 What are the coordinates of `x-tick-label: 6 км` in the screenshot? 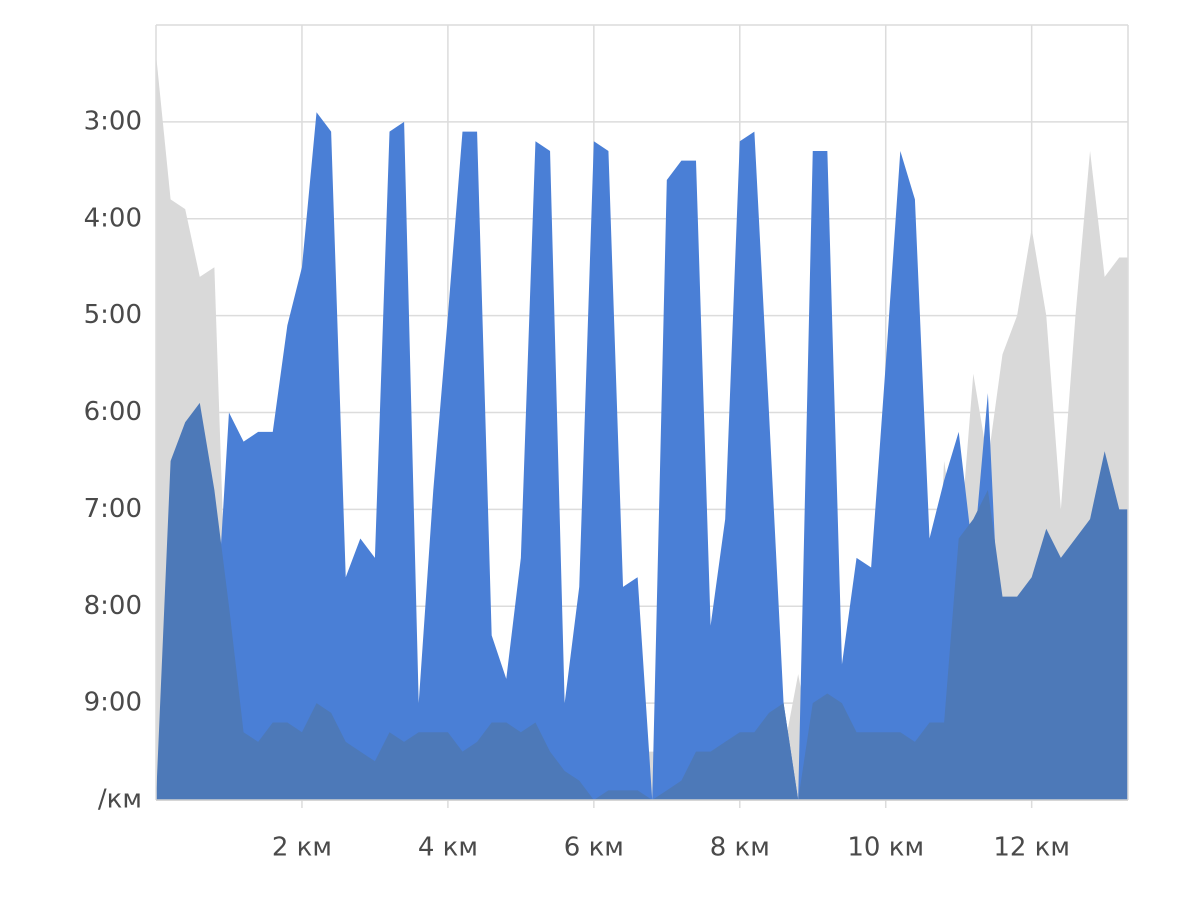 It's located at (594, 848).